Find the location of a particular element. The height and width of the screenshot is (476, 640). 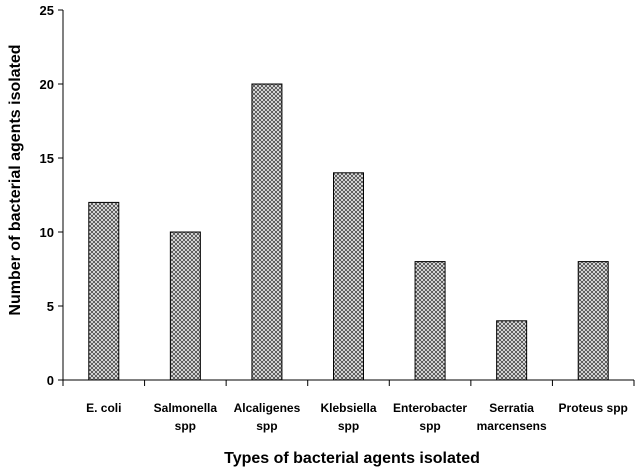

x-category-label: Proteus spp is located at coordinates (593, 408).